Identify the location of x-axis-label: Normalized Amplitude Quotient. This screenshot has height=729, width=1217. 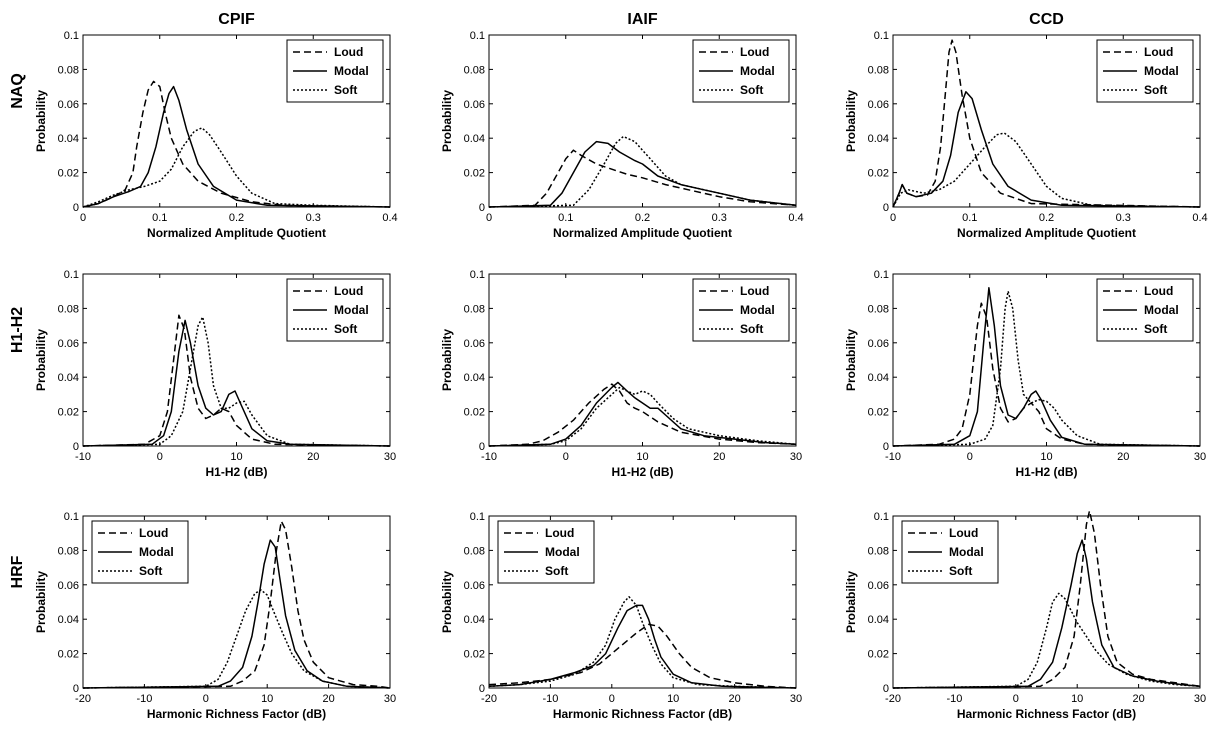
(236, 233).